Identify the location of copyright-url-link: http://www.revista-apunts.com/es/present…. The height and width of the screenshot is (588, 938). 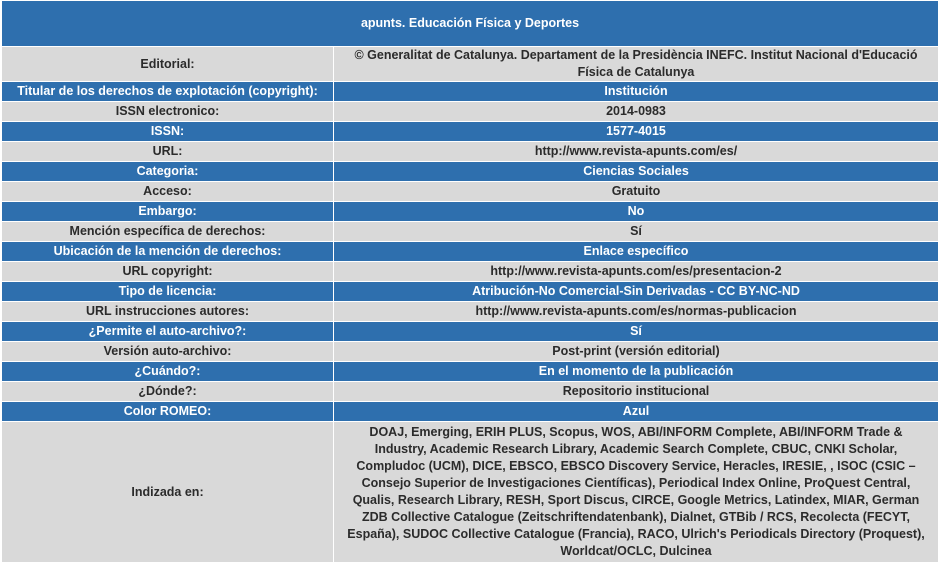
(635, 271).